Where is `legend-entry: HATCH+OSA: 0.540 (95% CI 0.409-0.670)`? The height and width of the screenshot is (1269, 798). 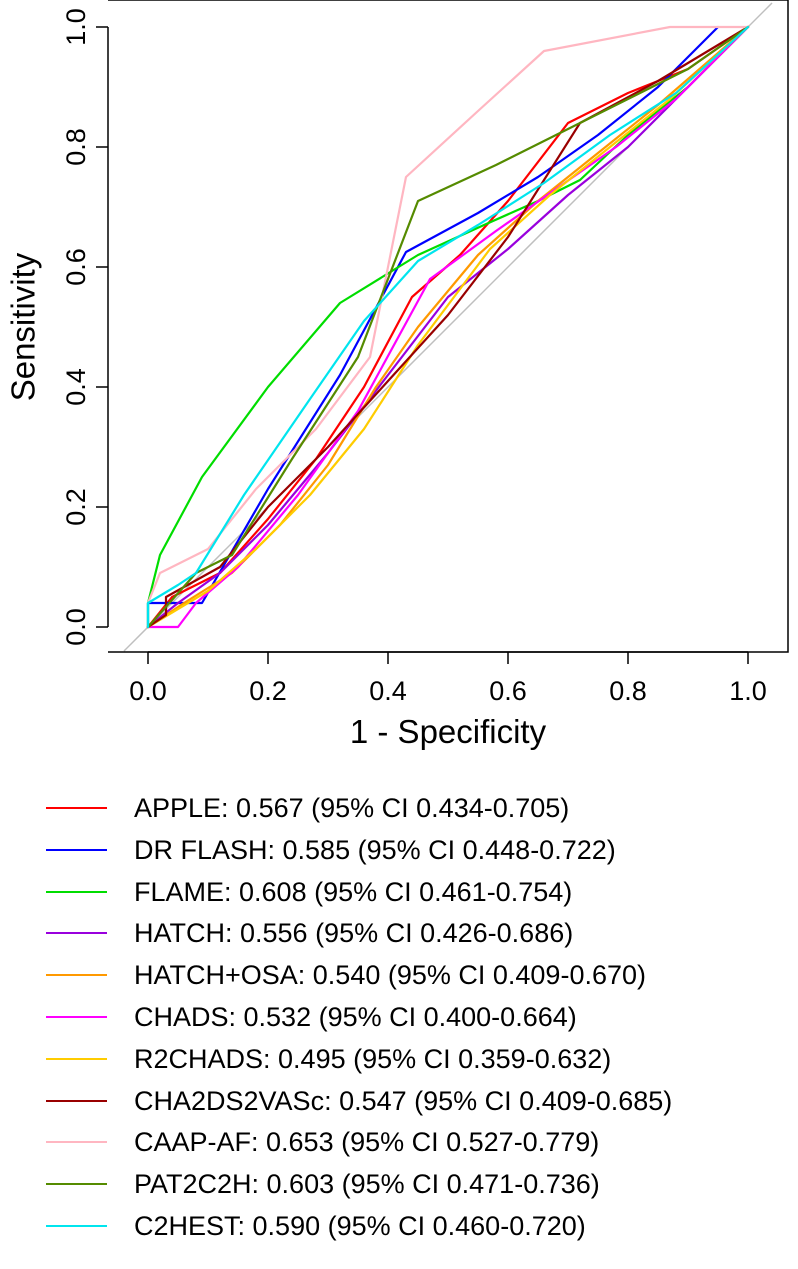 legend-entry: HATCH+OSA: 0.540 (95% CI 0.409-0.670) is located at coordinates (399, 975).